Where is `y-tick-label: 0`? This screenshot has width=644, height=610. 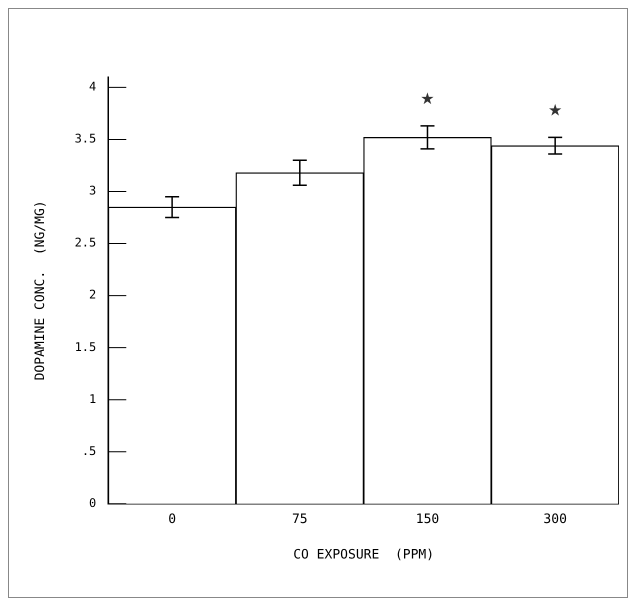 y-tick-label: 0 is located at coordinates (92, 503).